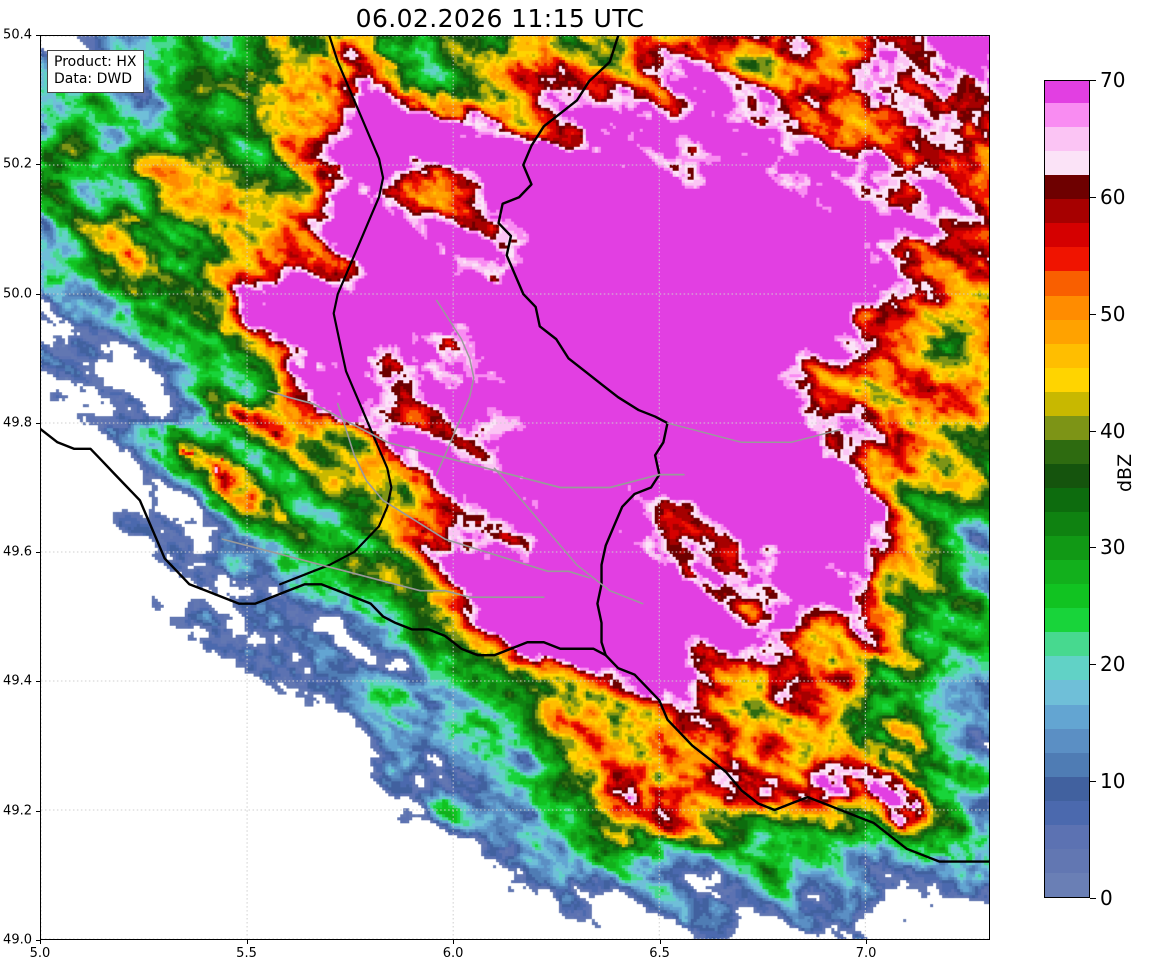 The width and height of the screenshot is (1152, 968). I want to click on y-tick-label: 49.8, so click(17, 423).